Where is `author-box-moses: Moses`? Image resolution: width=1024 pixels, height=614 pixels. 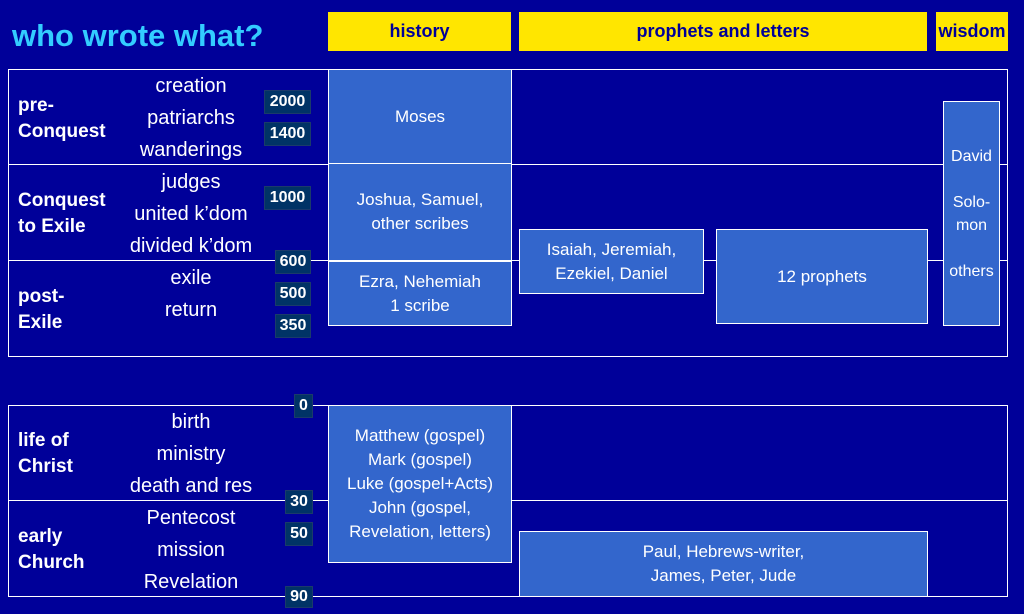 author-box-moses: Moses is located at coordinates (420, 117).